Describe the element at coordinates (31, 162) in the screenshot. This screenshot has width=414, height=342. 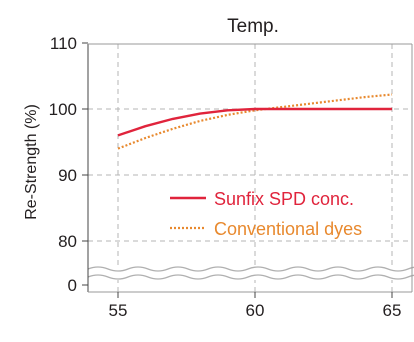
I see `y-axis-title: Re-Strength (%)` at that location.